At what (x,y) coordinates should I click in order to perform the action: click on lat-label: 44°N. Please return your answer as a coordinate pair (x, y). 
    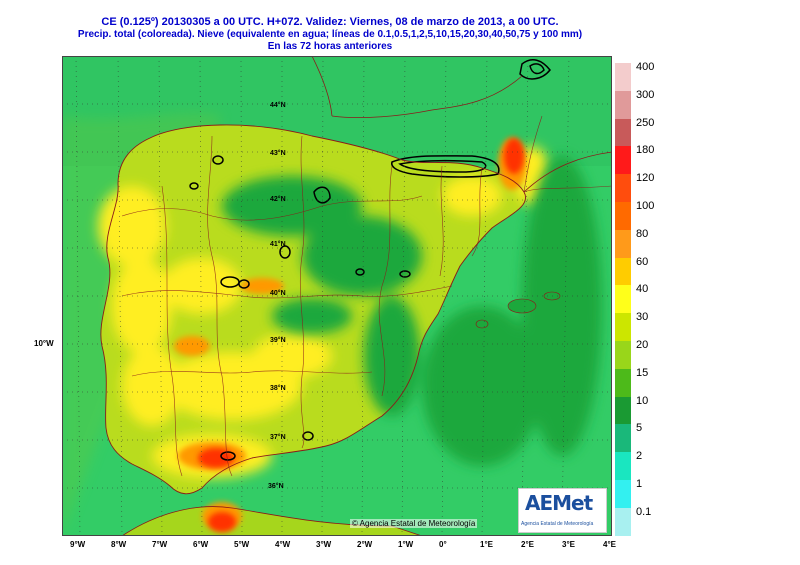
    Looking at the image, I should click on (278, 105).